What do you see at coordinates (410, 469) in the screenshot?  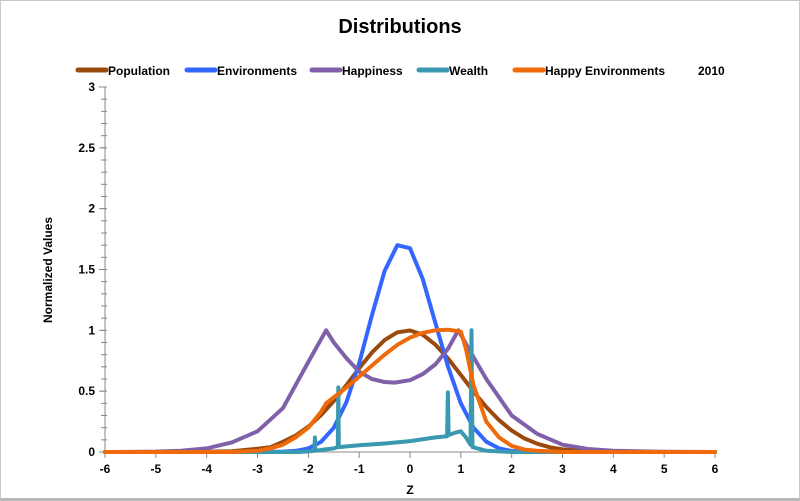 I see `x-tick-label: 0` at bounding box center [410, 469].